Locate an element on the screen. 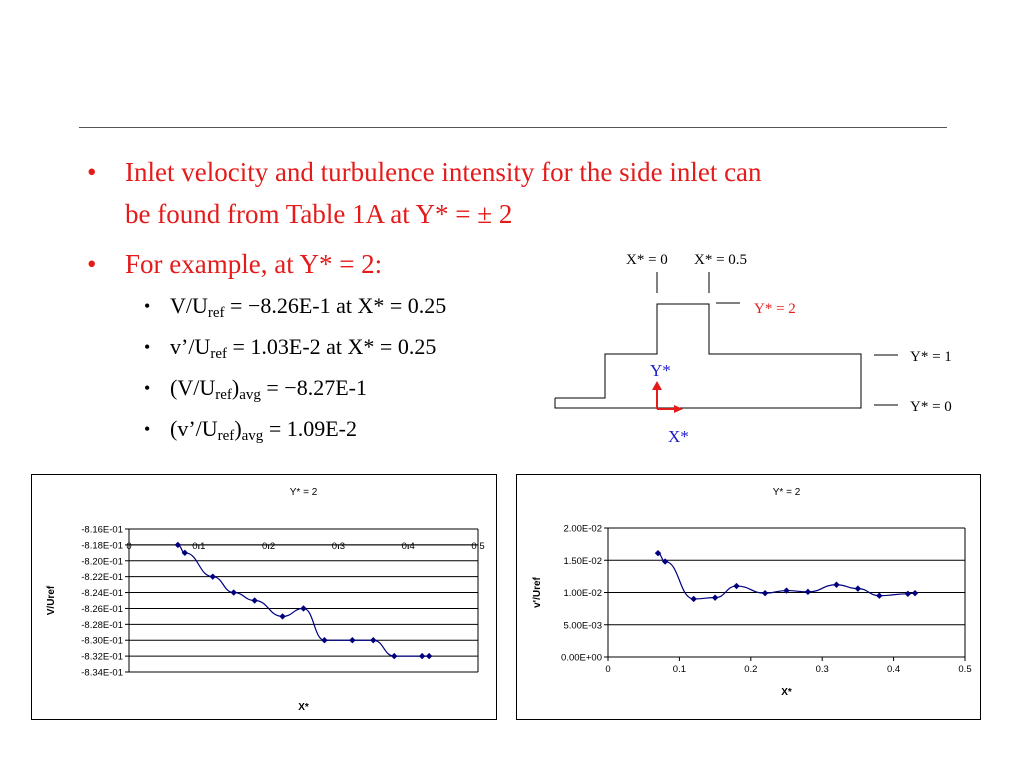 This screenshot has width=1024, height=768. sub-bullet-2: • v’/Uref = 1.03E-2 at X* = 0.25 is located at coordinates (290, 347).